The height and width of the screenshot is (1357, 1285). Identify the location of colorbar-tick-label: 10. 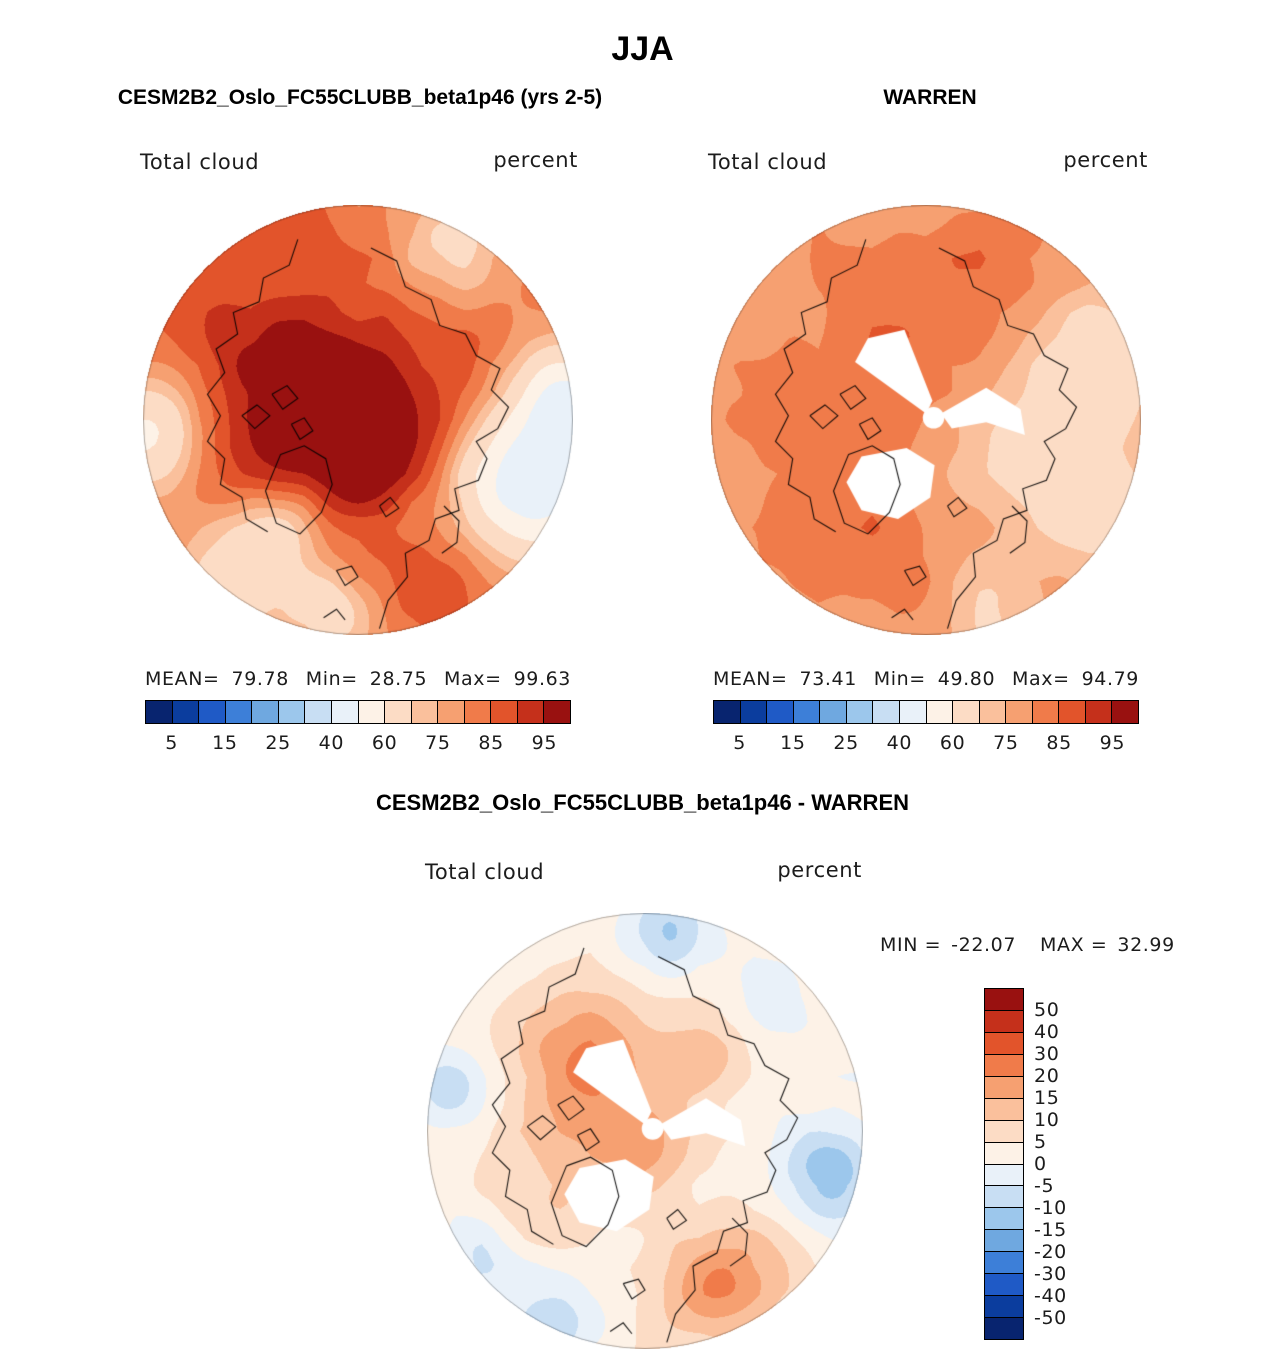
(1047, 1120).